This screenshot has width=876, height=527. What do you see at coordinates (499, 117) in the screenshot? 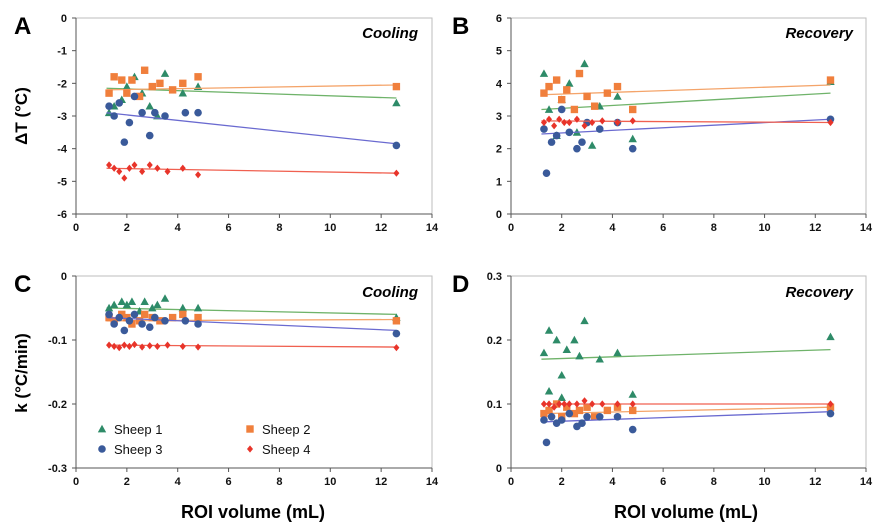
I see `y-tick-label: 3` at bounding box center [499, 117].